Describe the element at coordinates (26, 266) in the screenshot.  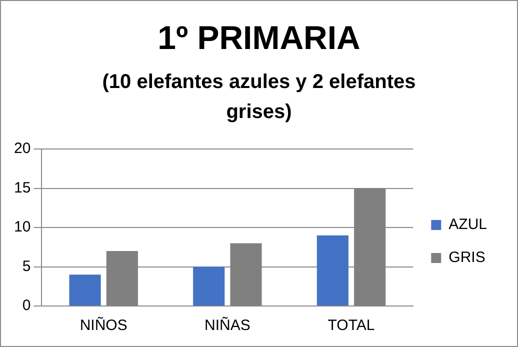
I see `y-tick-label: 5` at that location.